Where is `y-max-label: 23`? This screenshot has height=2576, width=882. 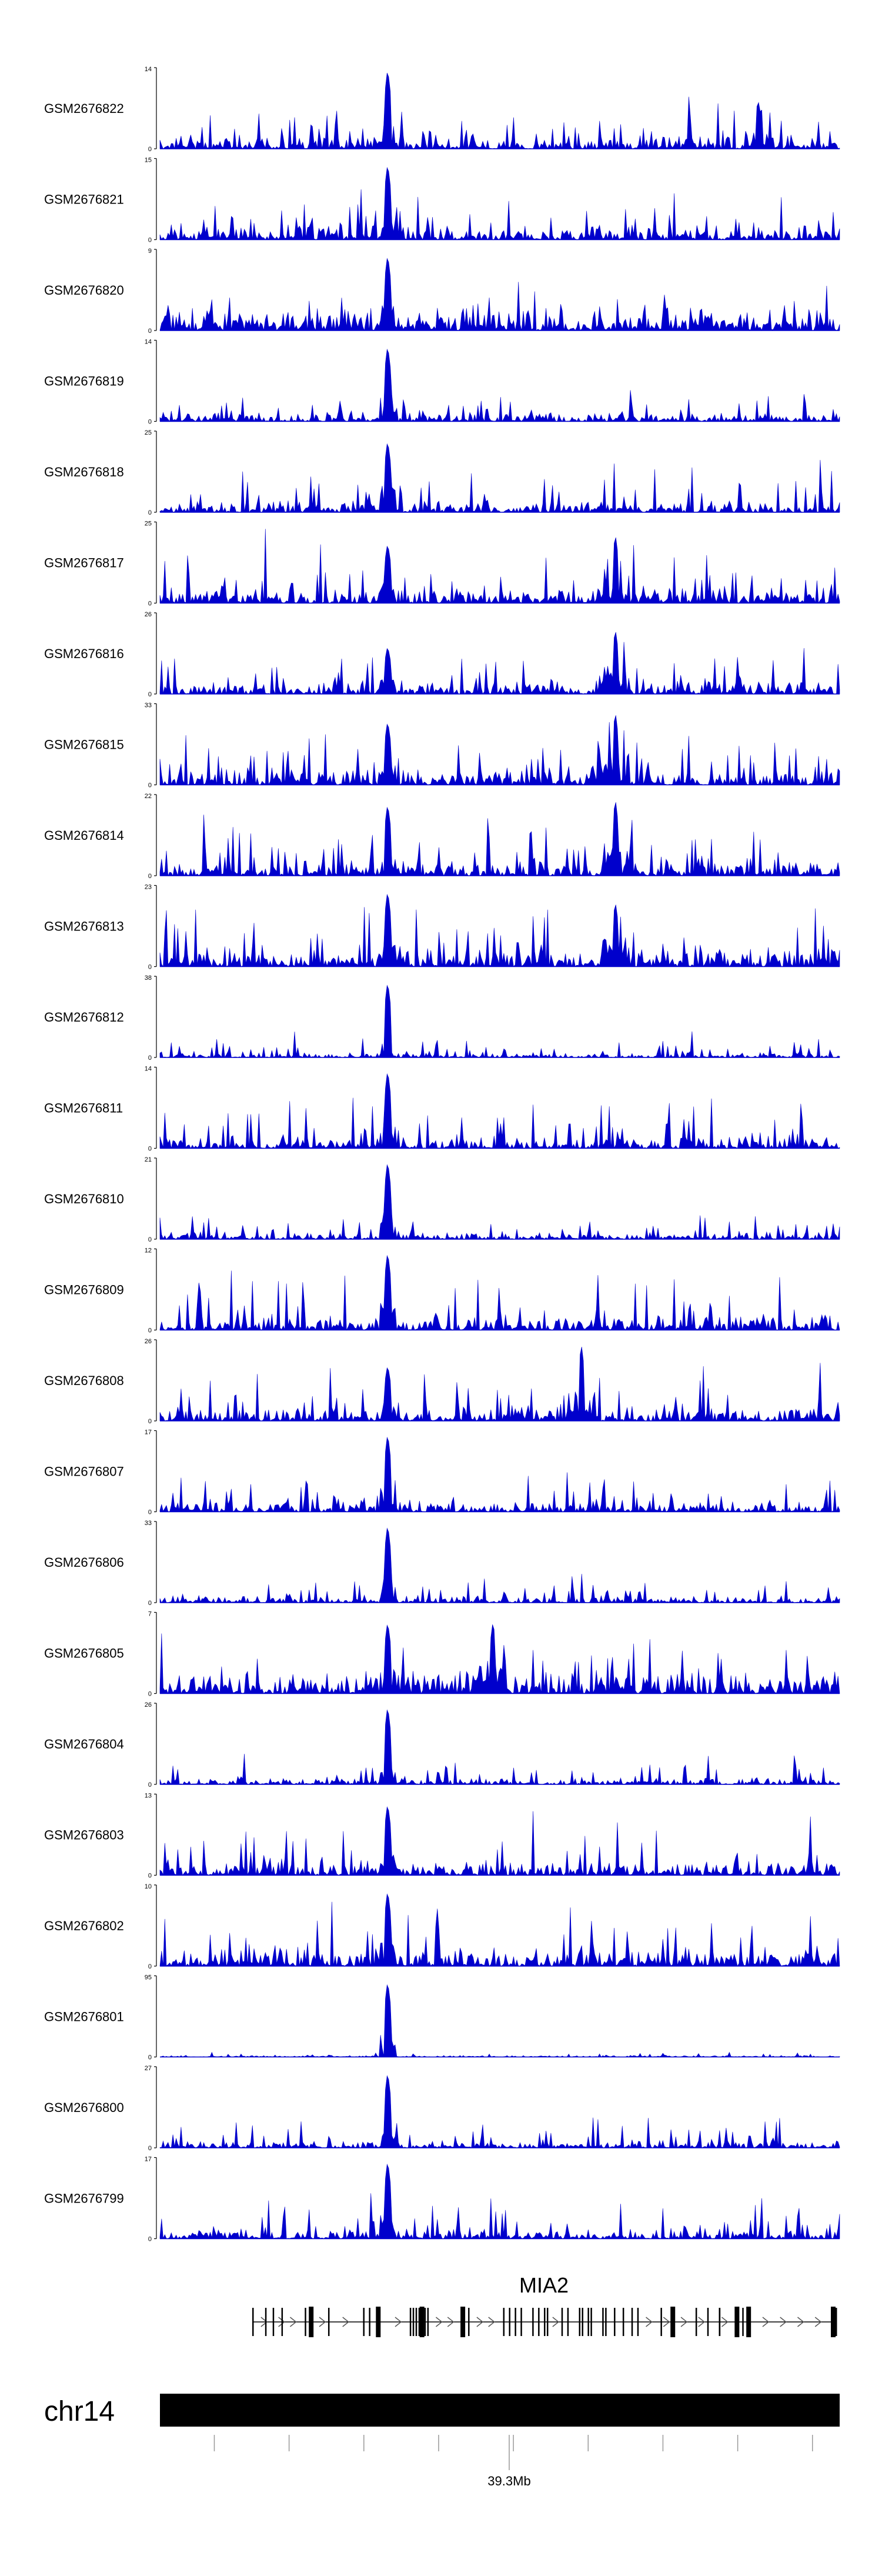 y-max-label: 23 is located at coordinates (148, 887).